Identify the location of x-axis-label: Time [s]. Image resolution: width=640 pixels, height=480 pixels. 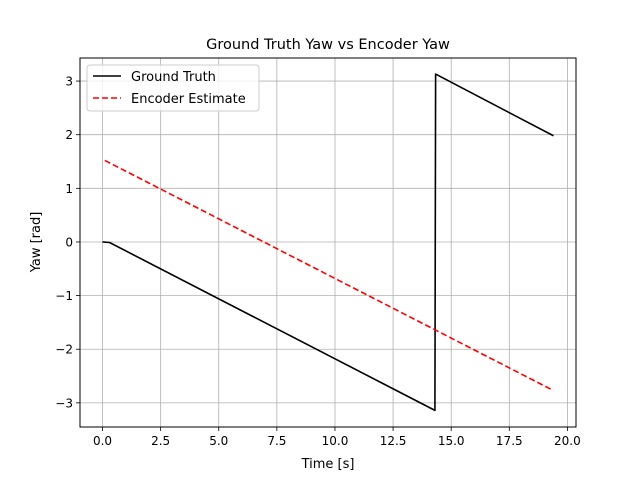
(328, 464).